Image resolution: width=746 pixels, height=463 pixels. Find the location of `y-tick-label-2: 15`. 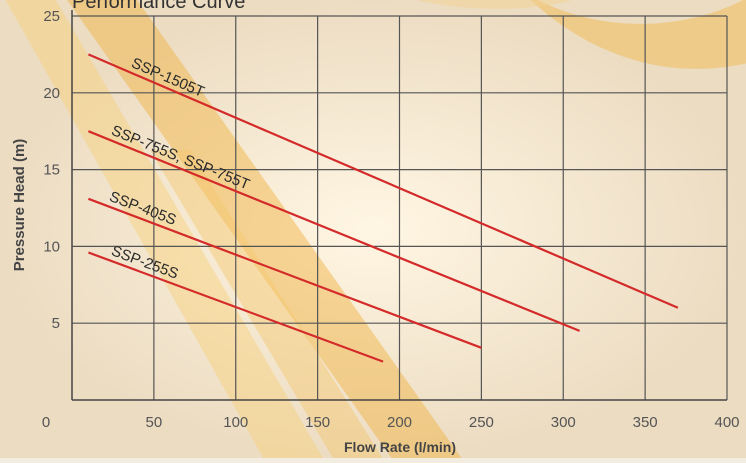

y-tick-label-2: 15 is located at coordinates (51, 170).